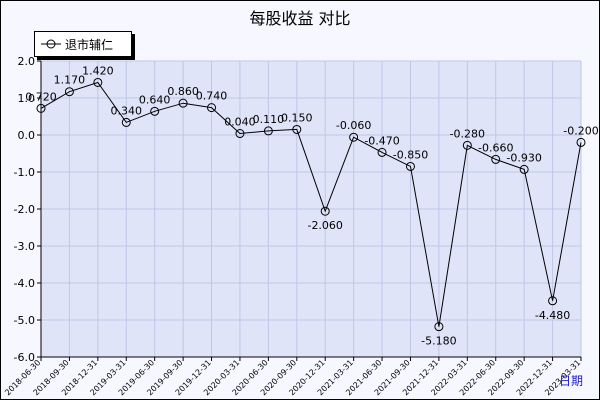 This screenshot has width=600, height=400. I want to click on data-label: 0.110, so click(269, 119).